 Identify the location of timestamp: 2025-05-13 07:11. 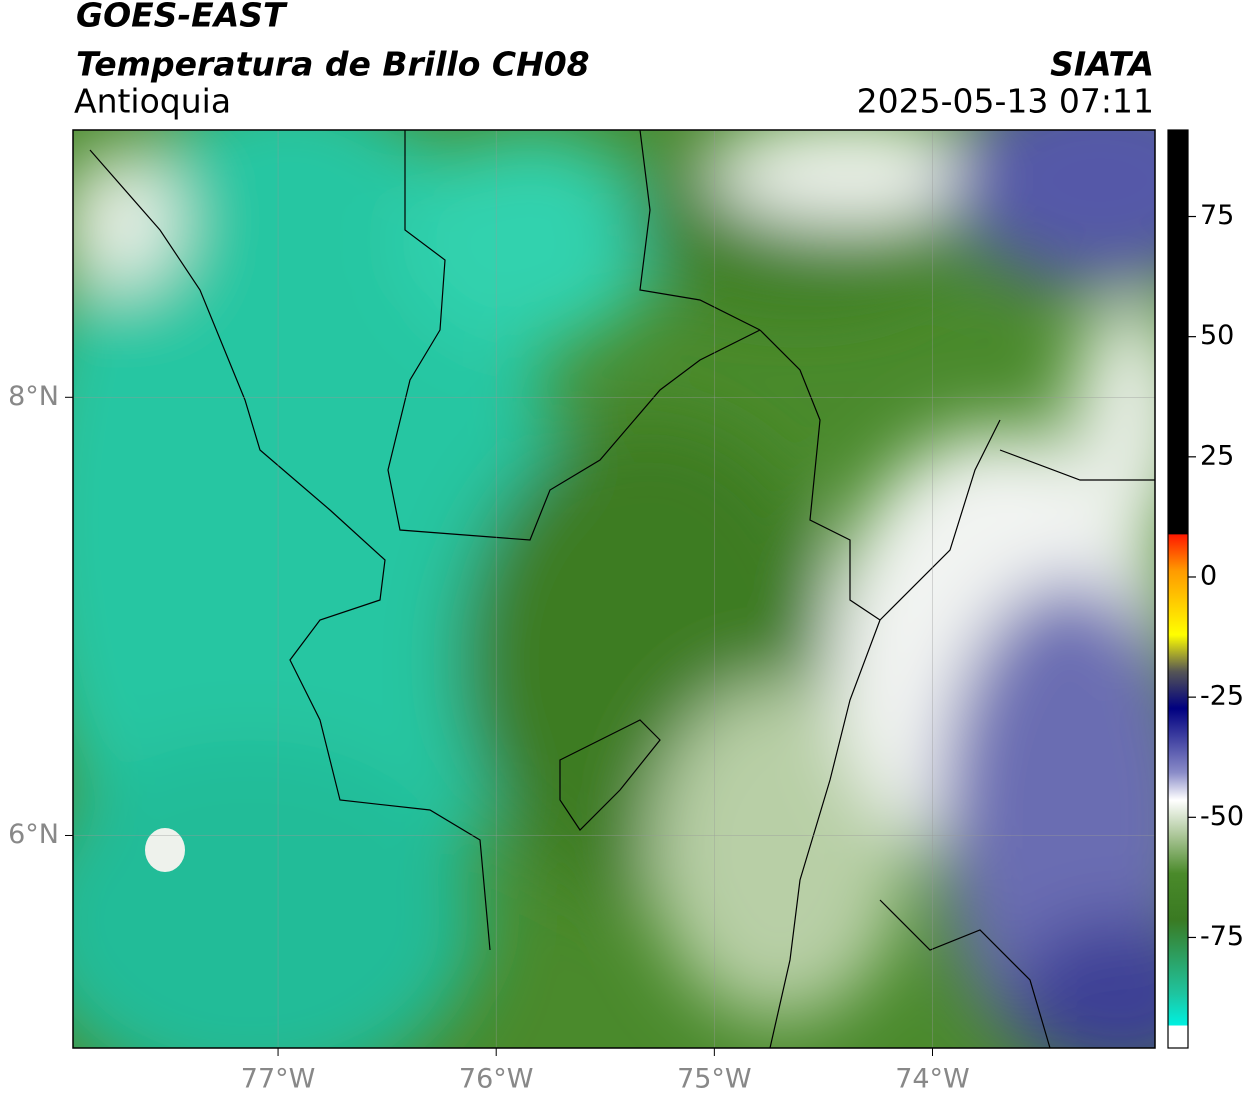
(1005, 101).